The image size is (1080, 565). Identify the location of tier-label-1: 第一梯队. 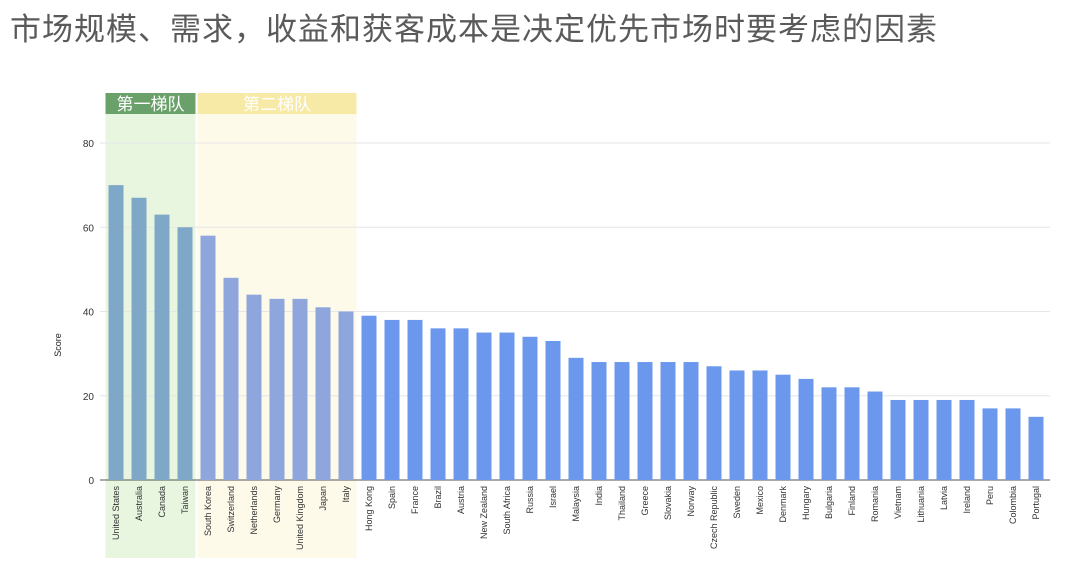
(151, 105).